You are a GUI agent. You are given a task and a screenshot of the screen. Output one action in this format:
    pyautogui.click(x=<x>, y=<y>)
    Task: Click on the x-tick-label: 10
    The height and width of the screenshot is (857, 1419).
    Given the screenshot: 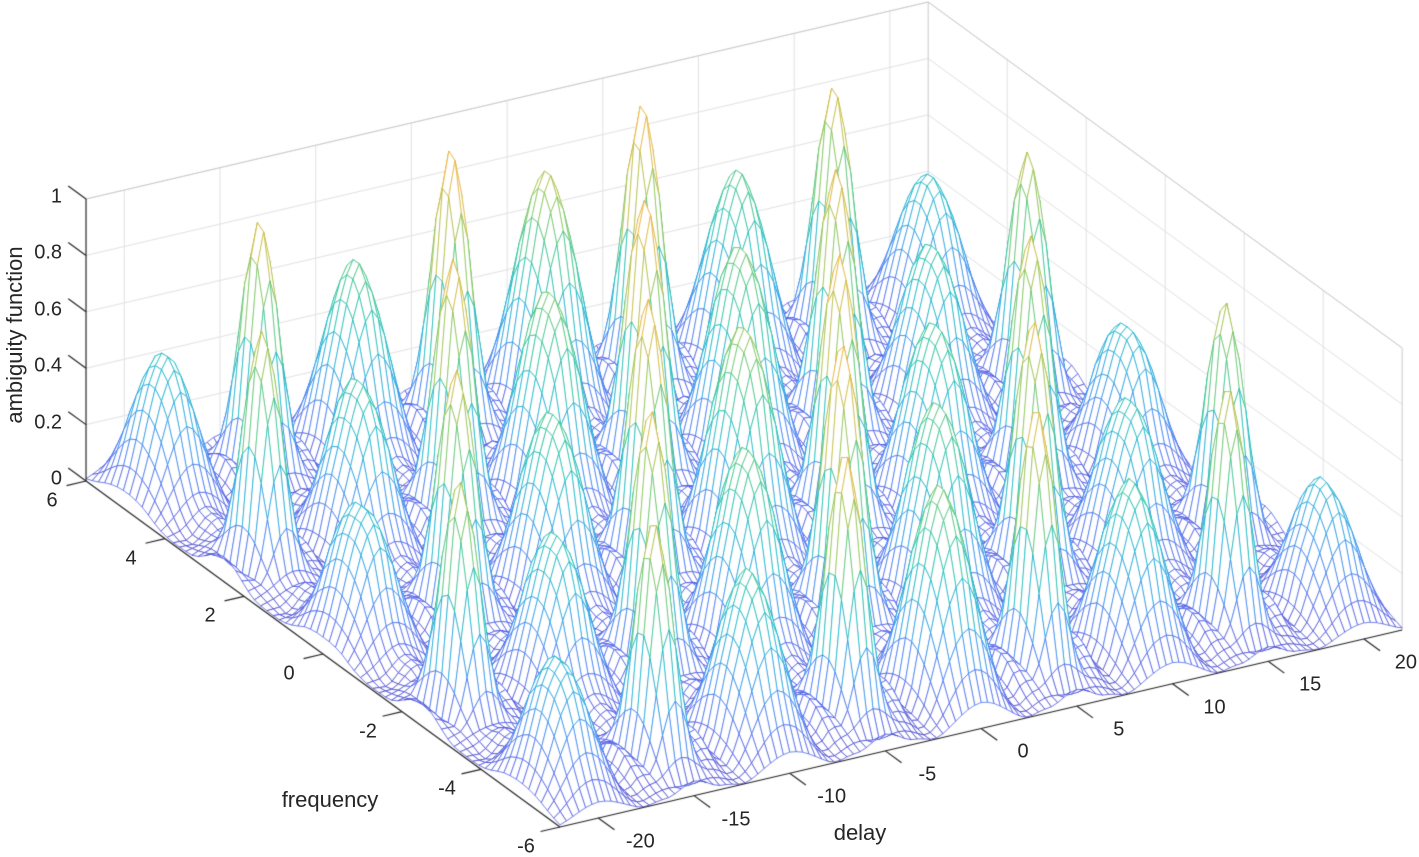 What is the action you would take?
    pyautogui.click(x=1214, y=707)
    